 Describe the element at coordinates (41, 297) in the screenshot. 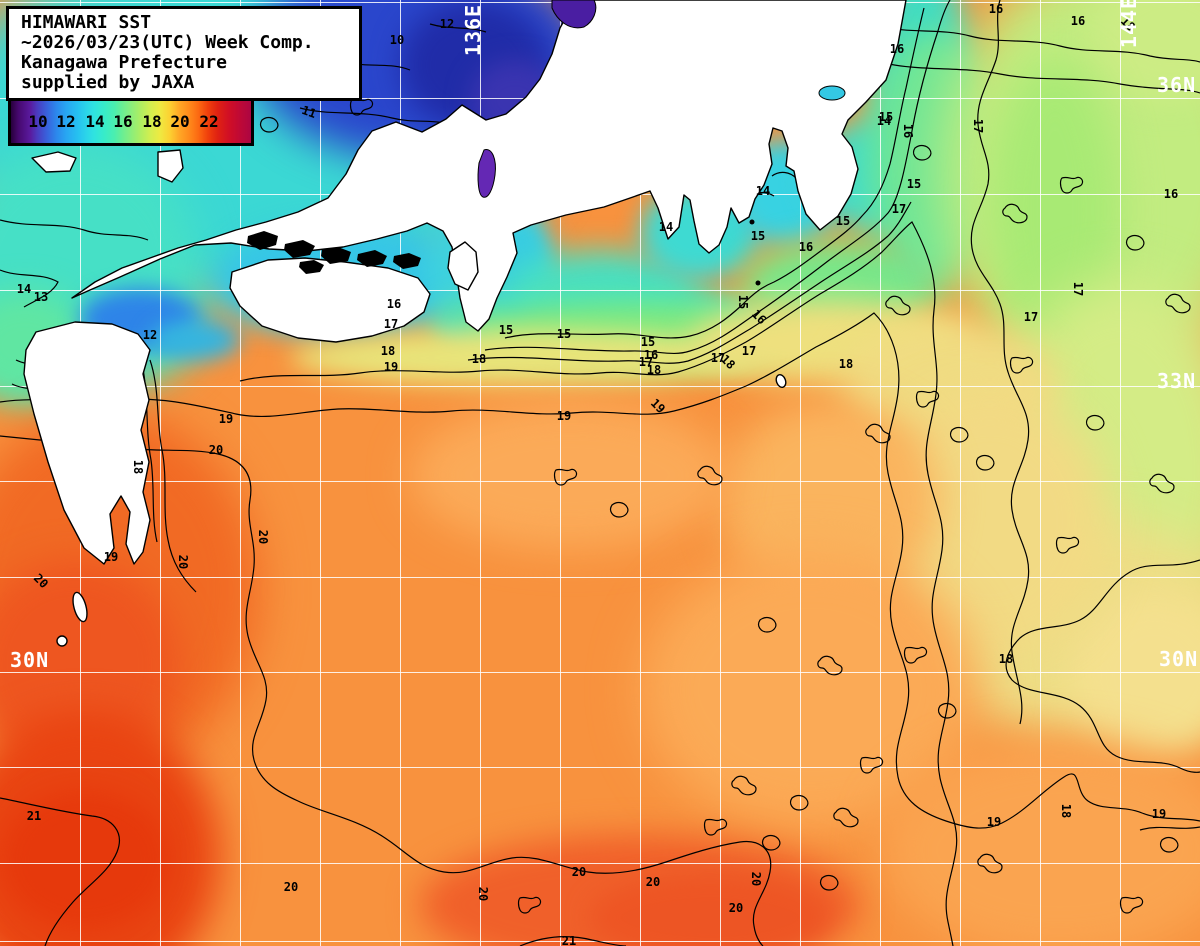

I see `contour-label: 13` at that location.